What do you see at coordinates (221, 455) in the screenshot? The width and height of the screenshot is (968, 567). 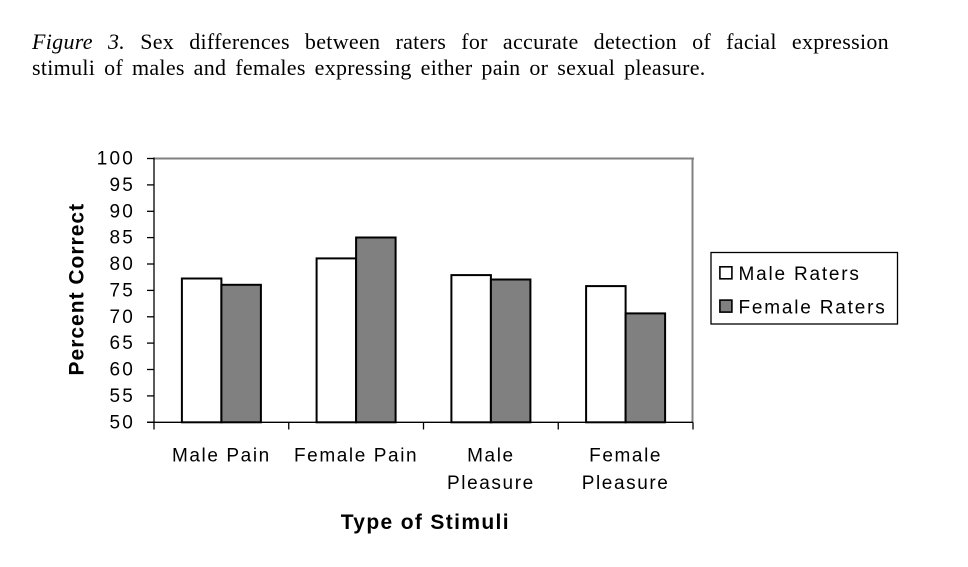 I see `svg-text: Male Pain` at bounding box center [221, 455].